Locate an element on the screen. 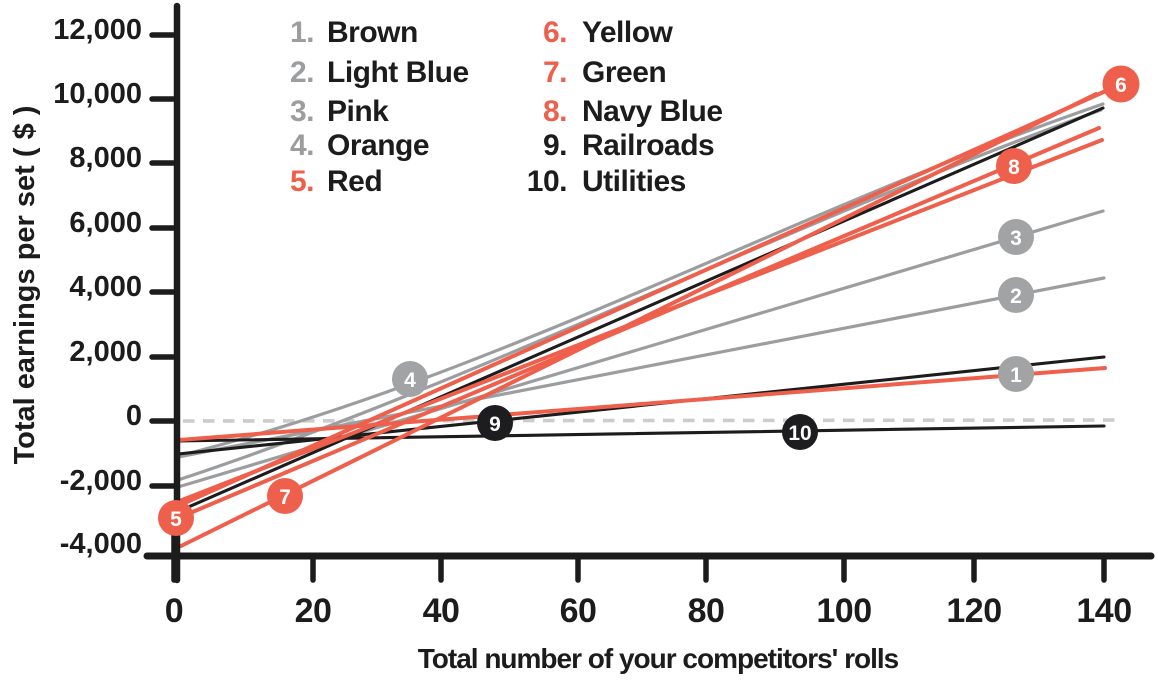 This screenshot has height=693, width=1158. svg-text: Yellow is located at coordinates (628, 32).